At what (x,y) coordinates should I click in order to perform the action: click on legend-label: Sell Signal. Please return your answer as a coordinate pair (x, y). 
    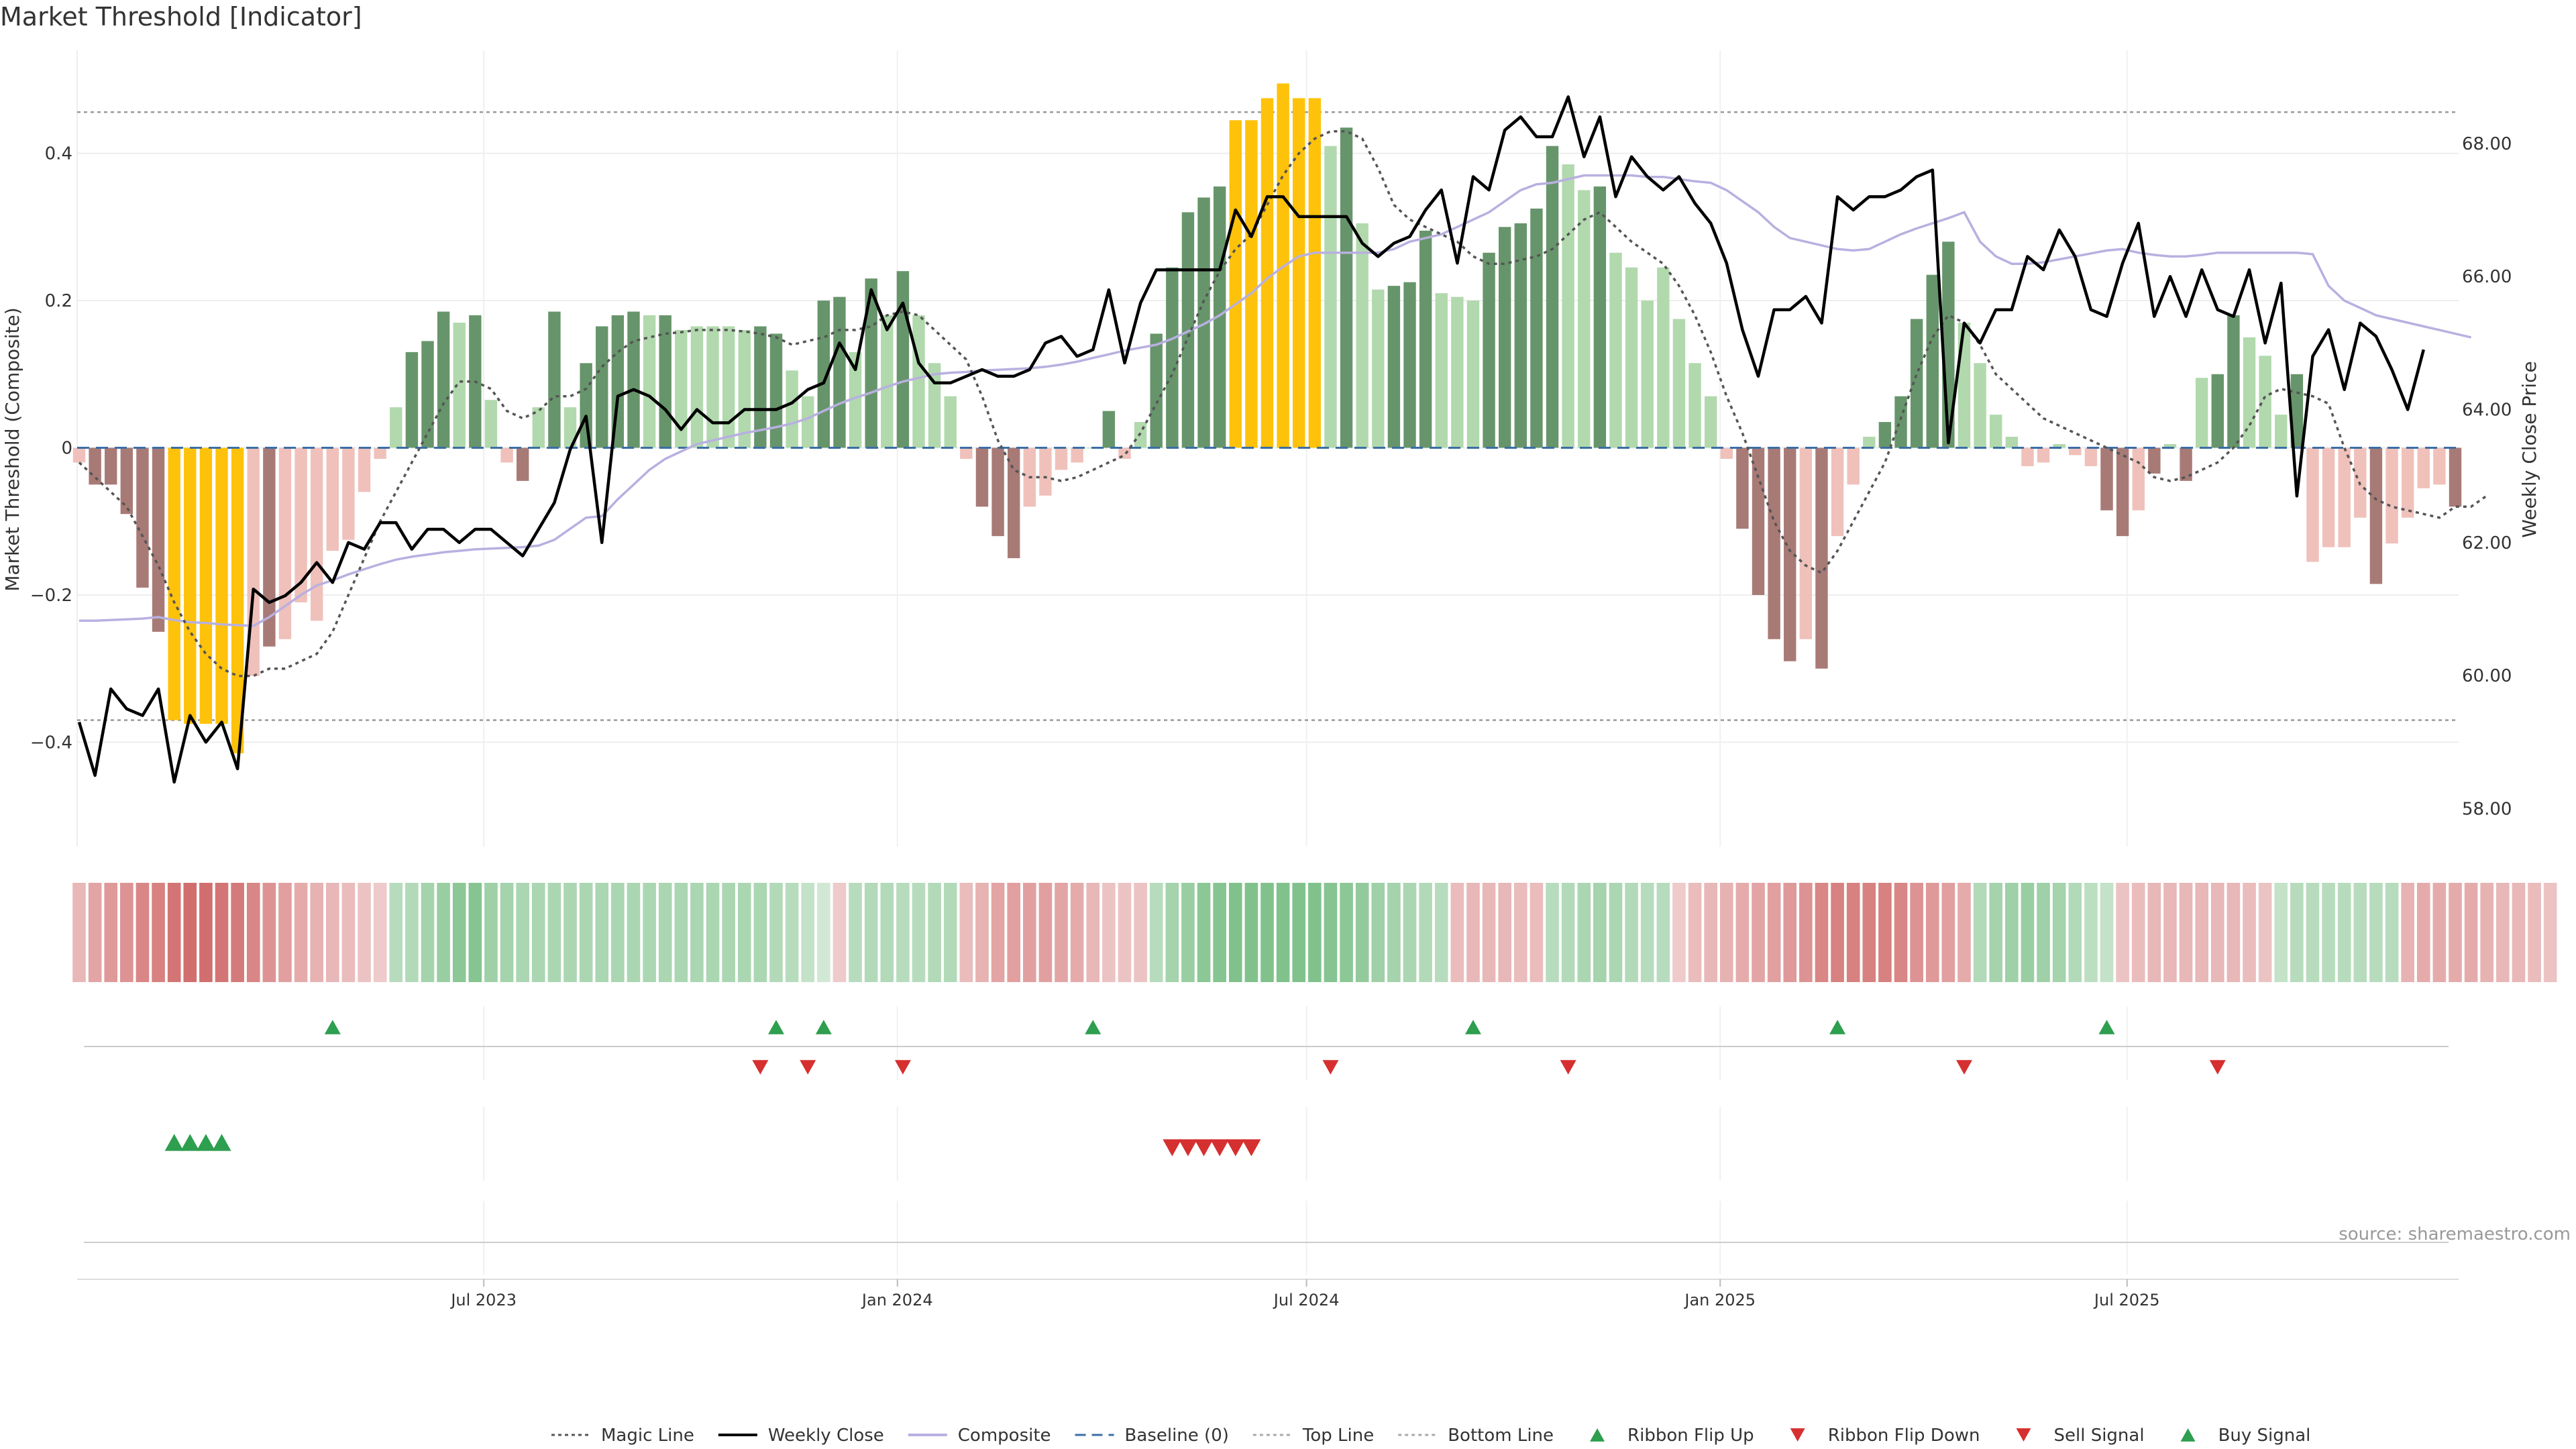
    Looking at the image, I should click on (2098, 1436).